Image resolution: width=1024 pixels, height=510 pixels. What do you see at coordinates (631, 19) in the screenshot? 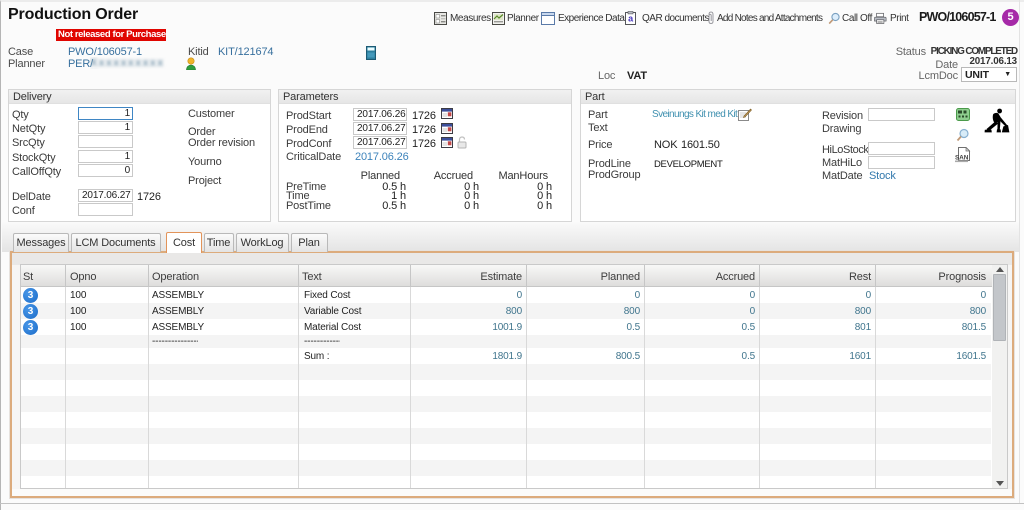
I see `svg-text: a` at bounding box center [631, 19].